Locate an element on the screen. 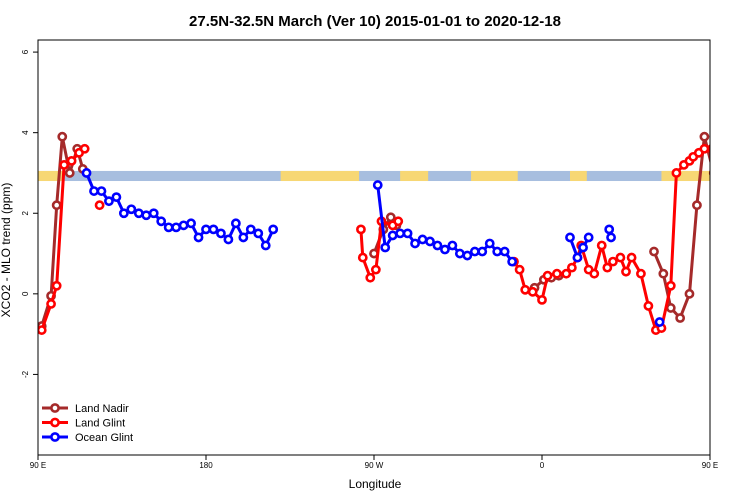  land-ocean-mask is located at coordinates (374, 176).